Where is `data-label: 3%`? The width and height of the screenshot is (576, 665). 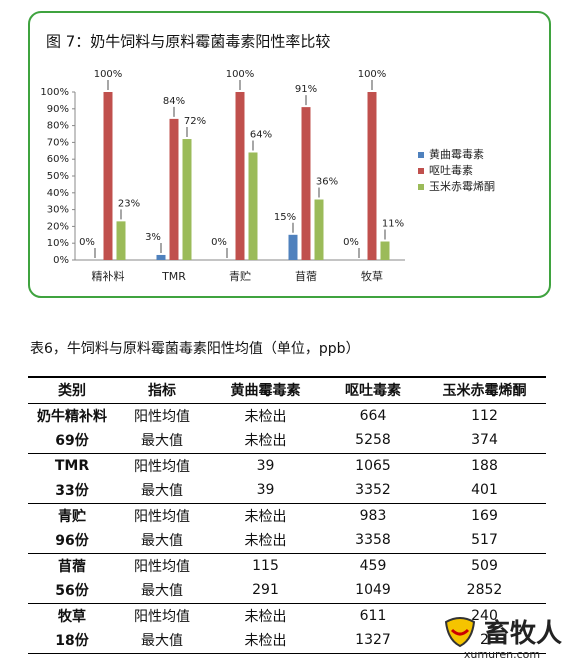 data-label: 3% is located at coordinates (153, 237).